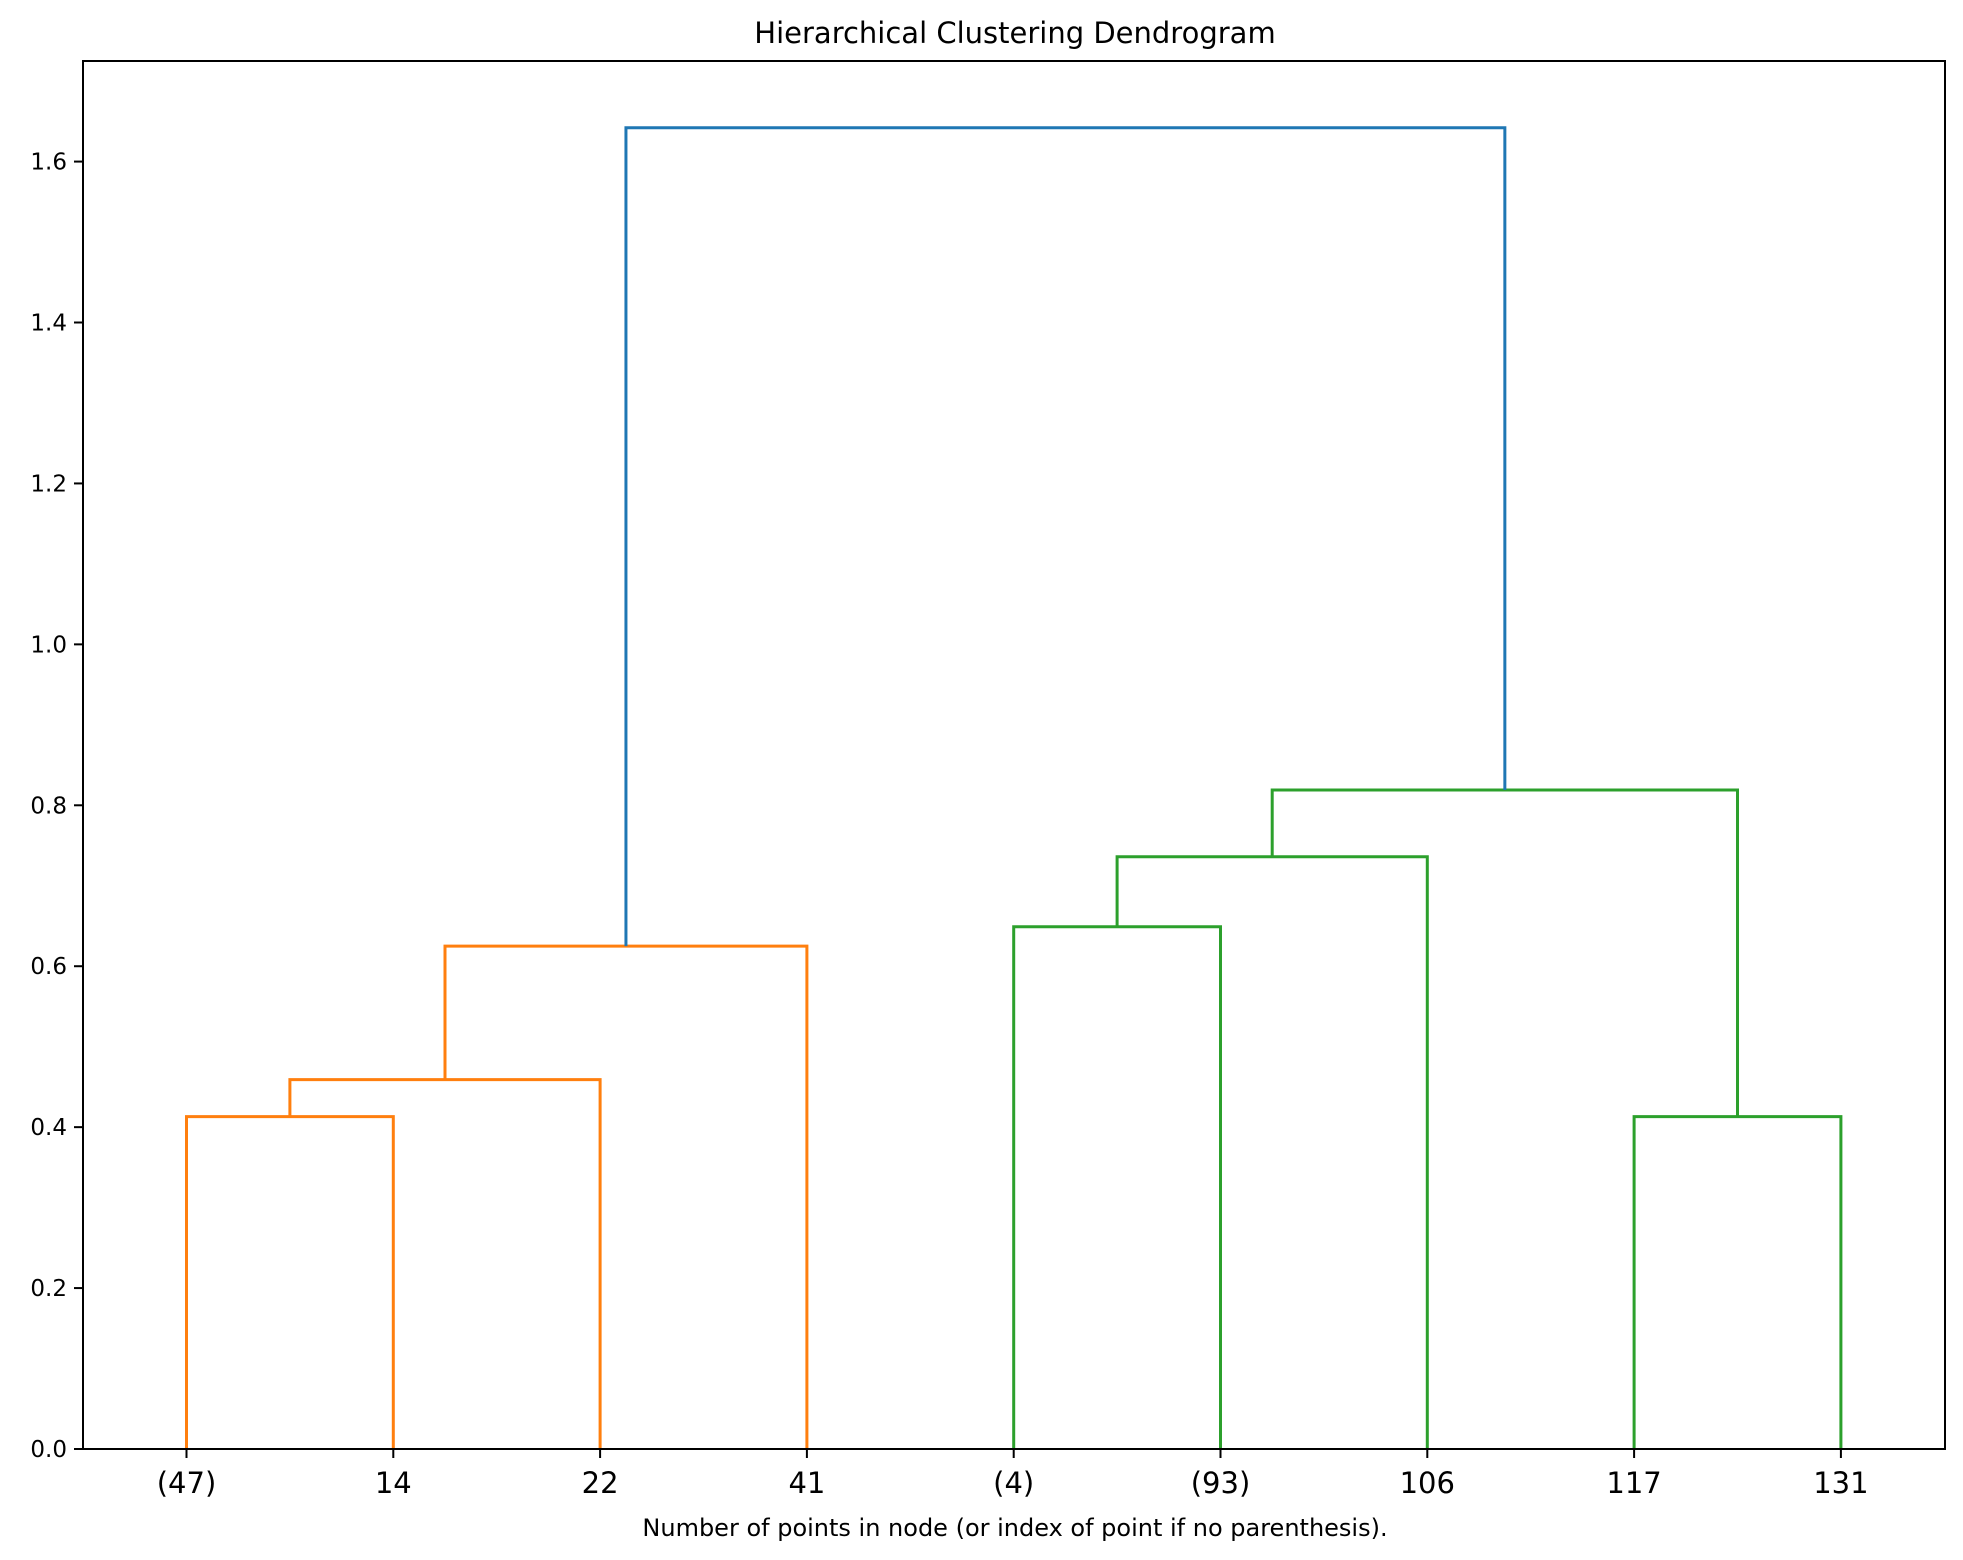 The image size is (1963, 1560). What do you see at coordinates (48, 1450) in the screenshot?
I see `y-tick-label: 0.0` at bounding box center [48, 1450].